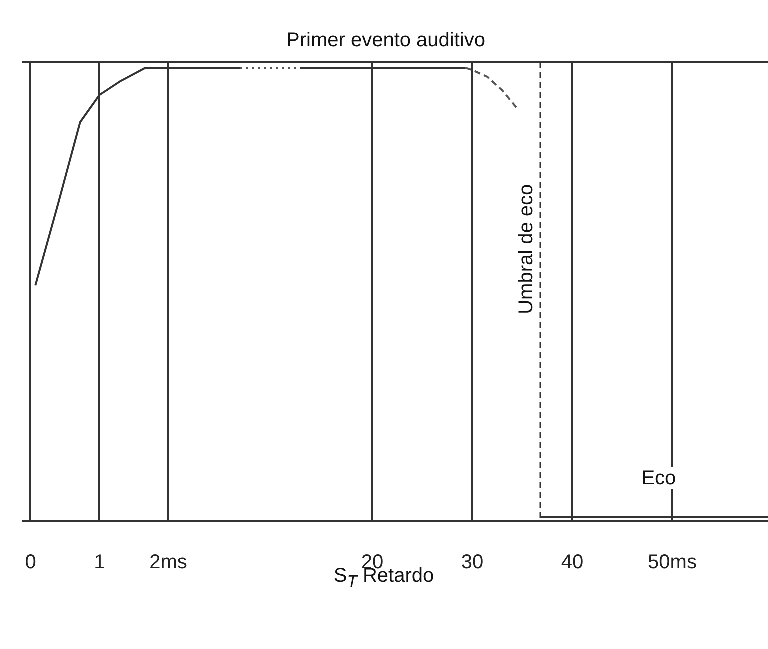  I want to click on x-tick-label: 2ms, so click(169, 563).